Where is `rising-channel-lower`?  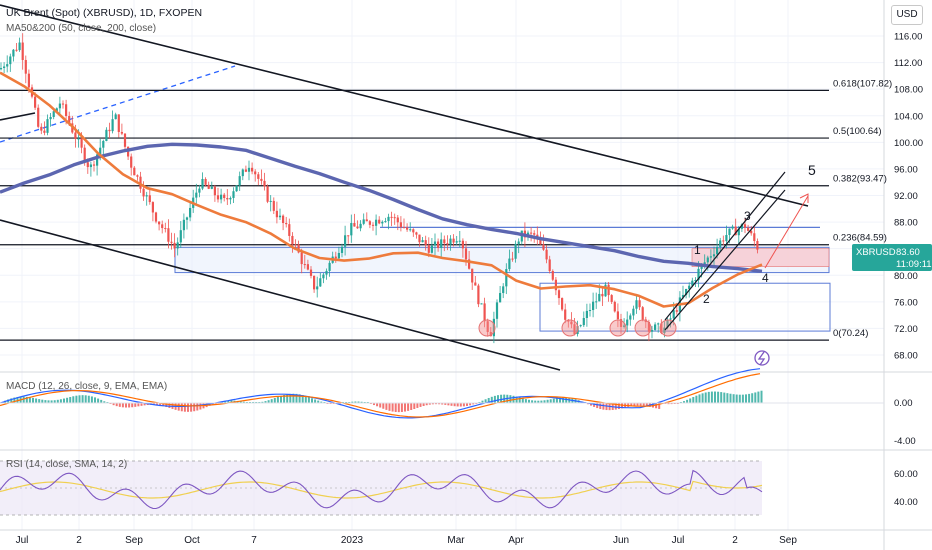
rising-channel-lower is located at coordinates (725, 260).